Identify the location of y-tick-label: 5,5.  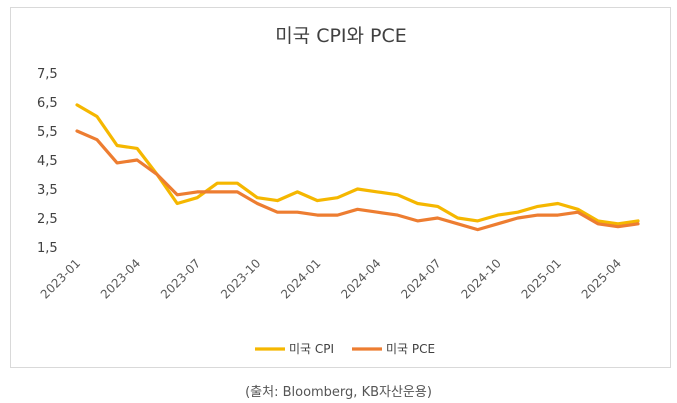
(47, 132).